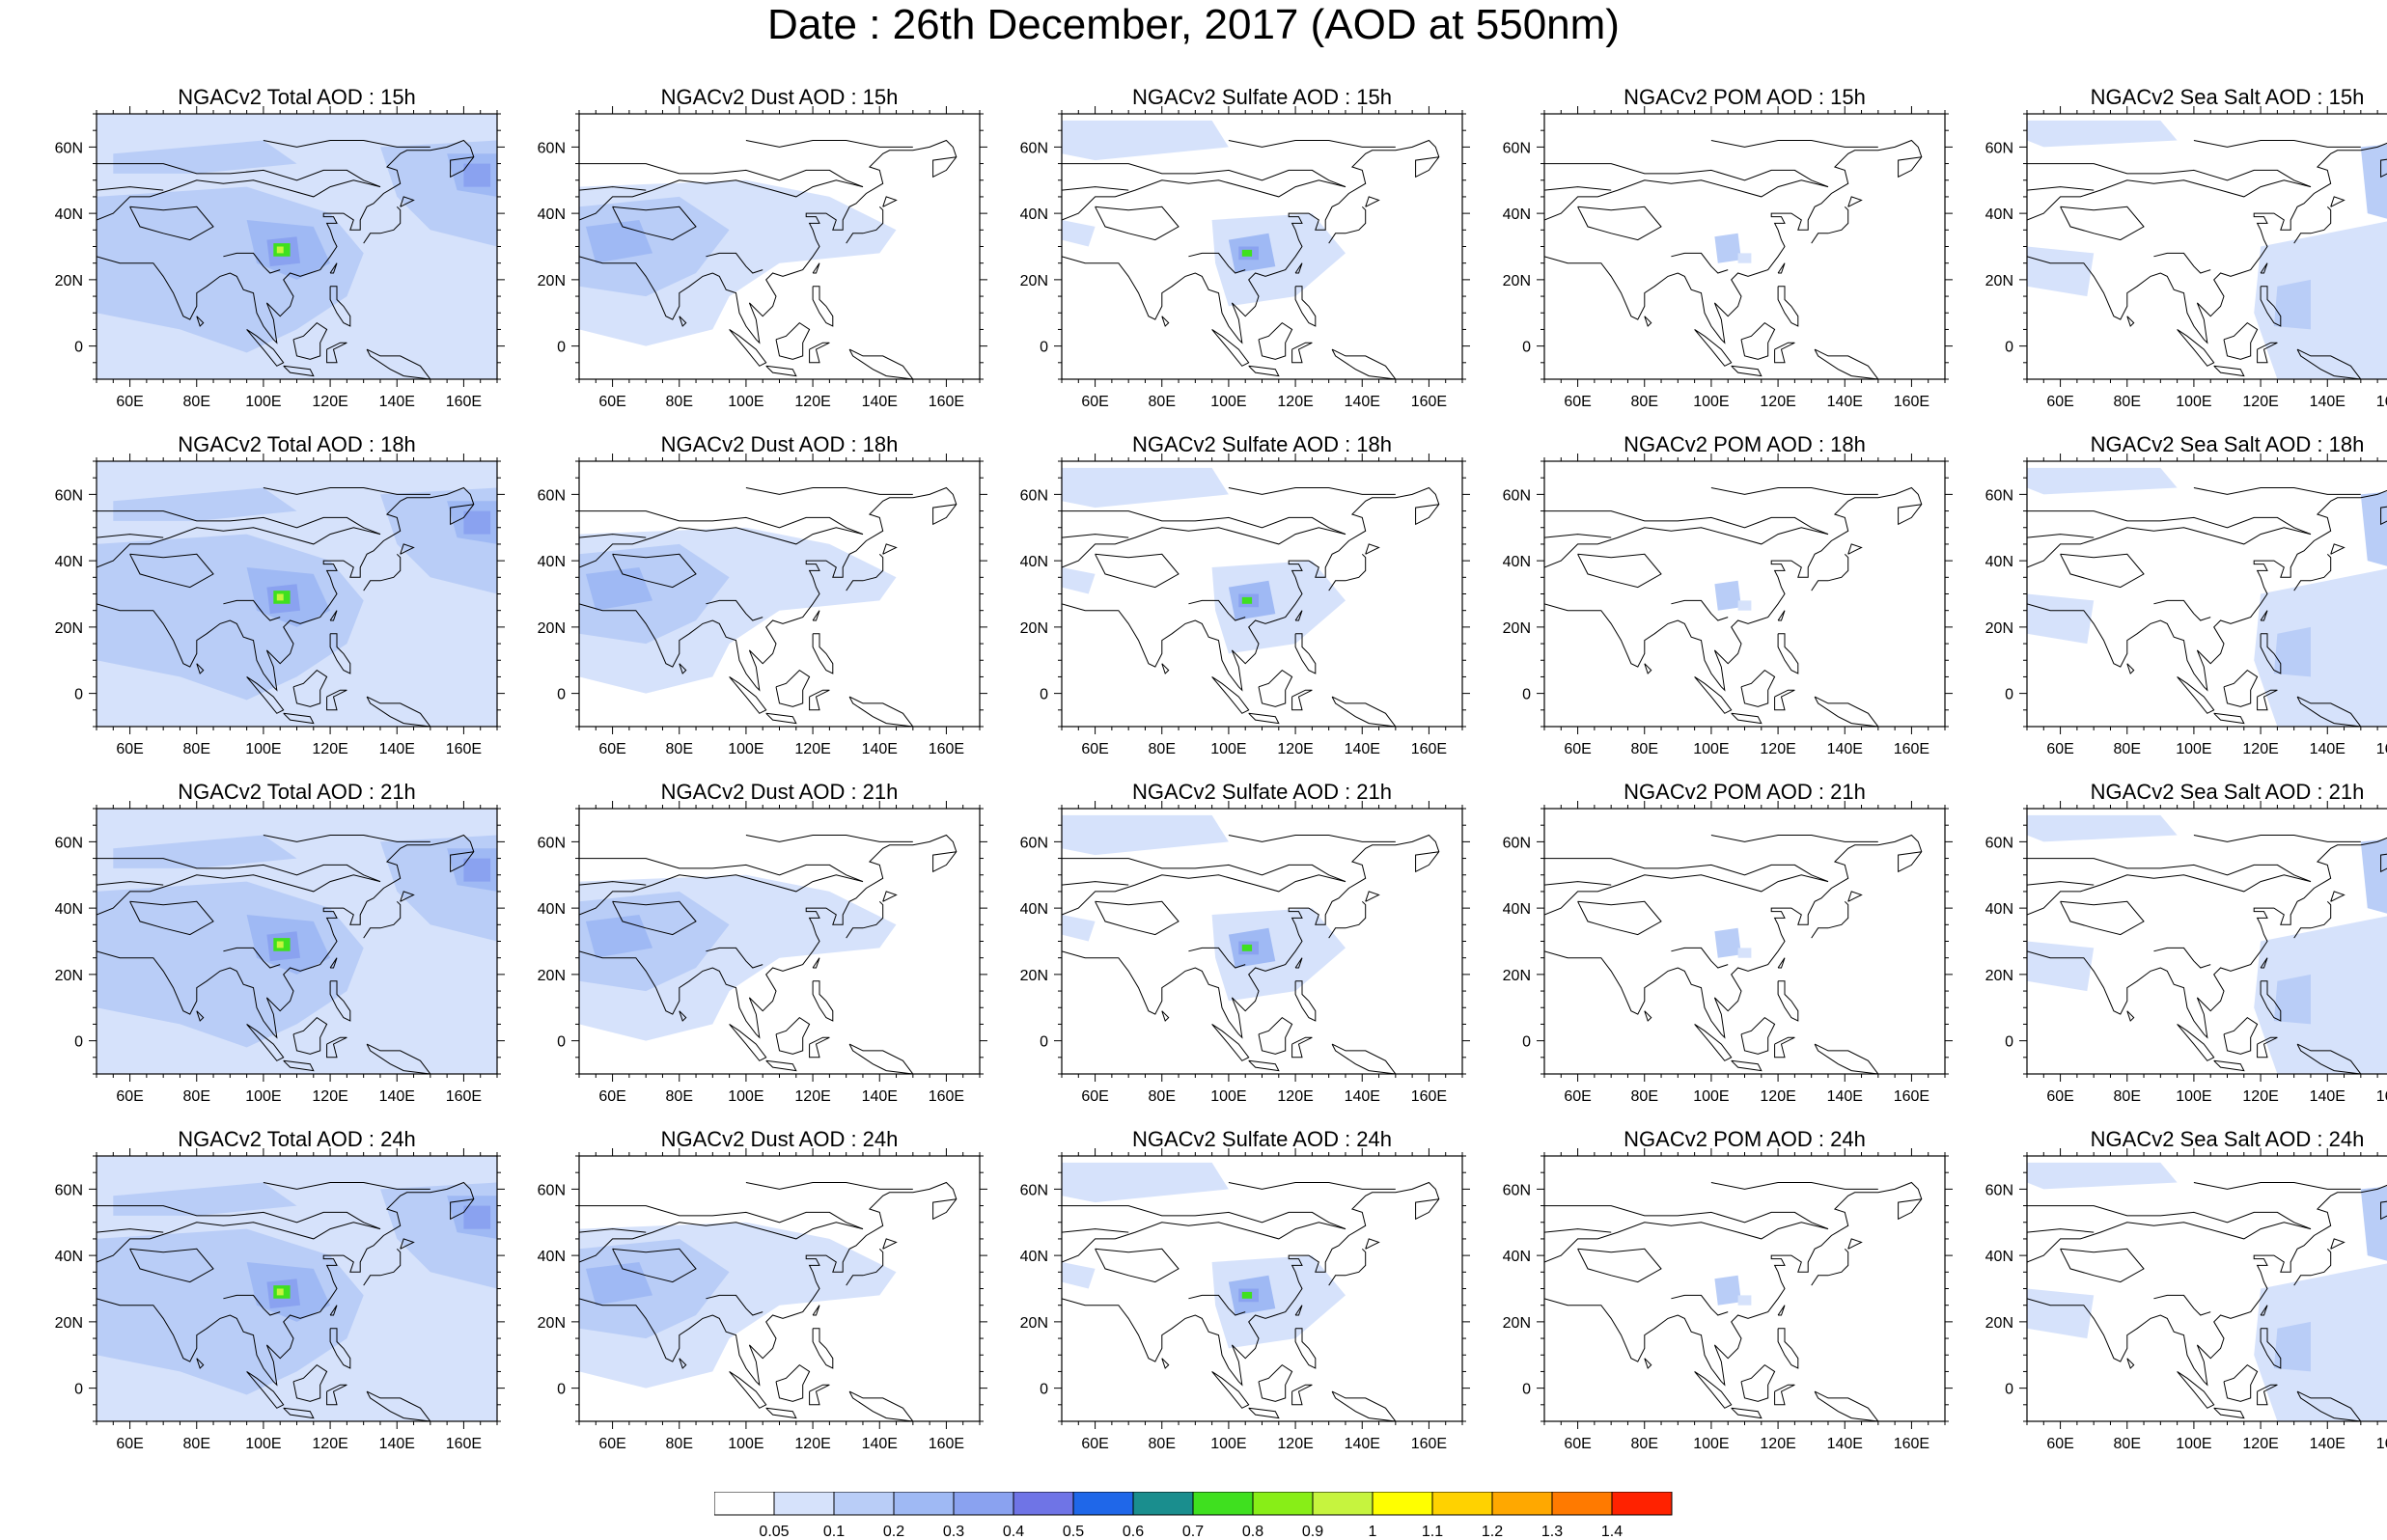 This screenshot has width=2387, height=1540. Describe the element at coordinates (1552, 1532) in the screenshot. I see `colorbar-label: 1.3` at that location.